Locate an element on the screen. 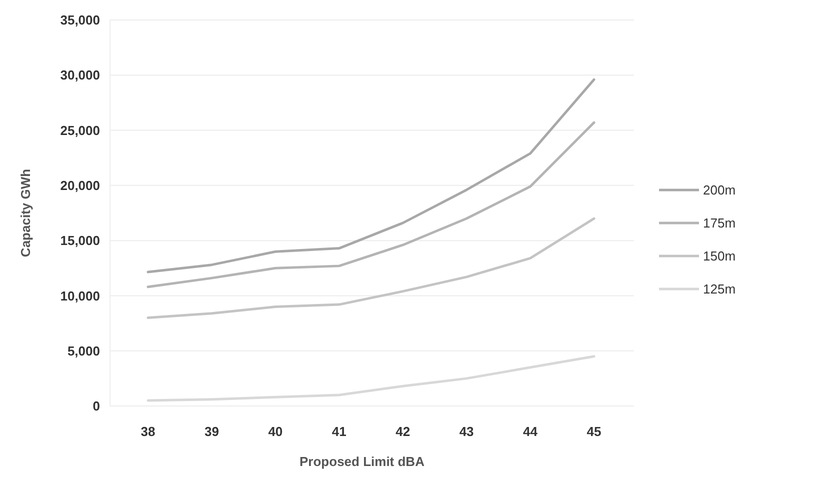 Image resolution: width=814 pixels, height=488 pixels. y-tick-label: 30,000 is located at coordinates (80, 75).